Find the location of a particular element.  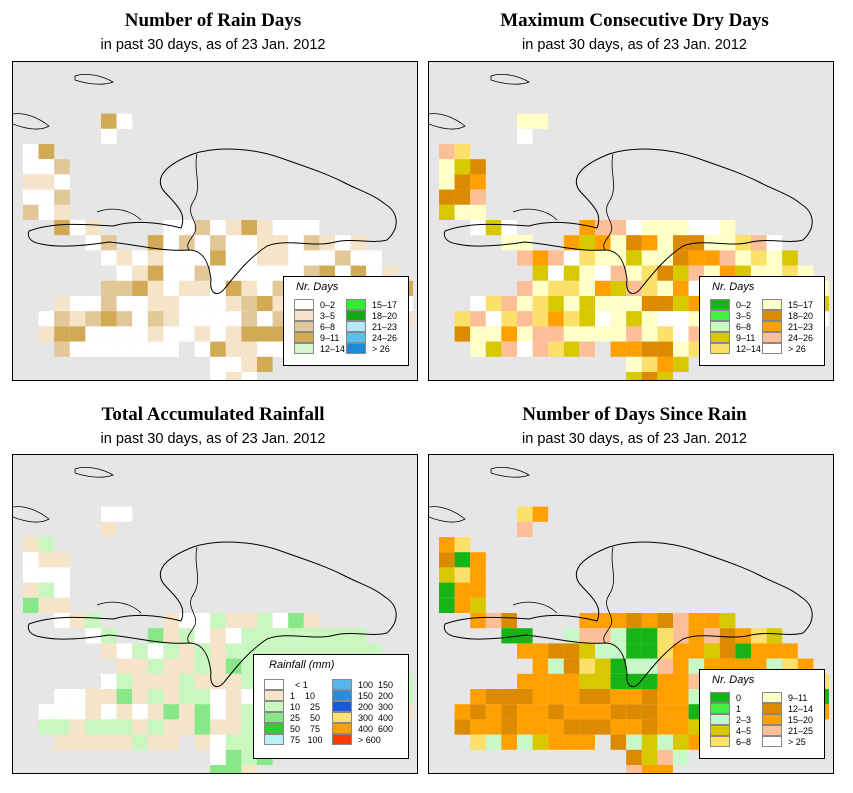

legend-label: 400 600 is located at coordinates (376, 728).